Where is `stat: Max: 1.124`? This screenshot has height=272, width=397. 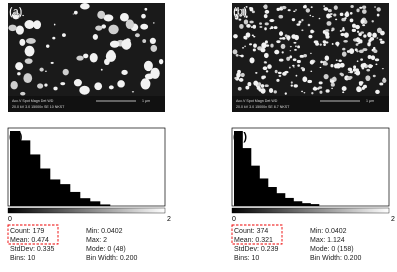 stat: Max: 1.124 is located at coordinates (327, 240).